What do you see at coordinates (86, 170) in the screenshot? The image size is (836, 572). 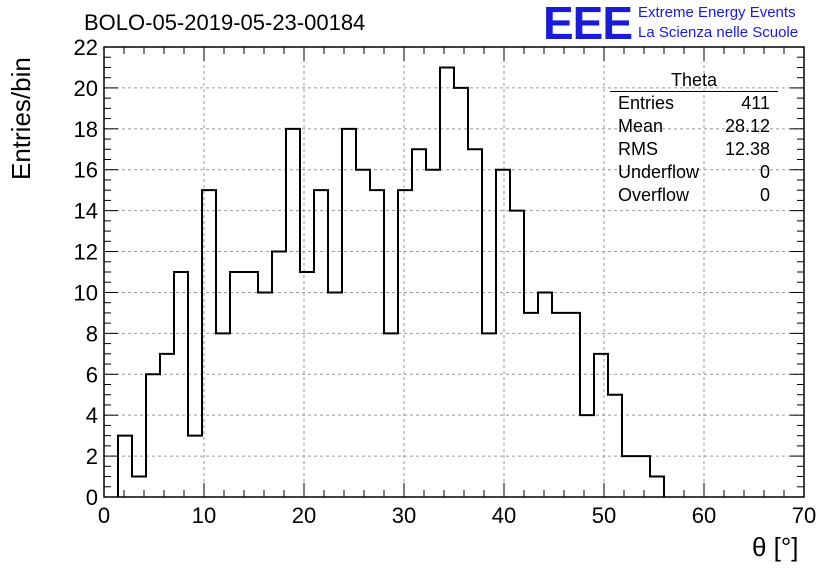 I see `y-tick-label: 16` at bounding box center [86, 170].